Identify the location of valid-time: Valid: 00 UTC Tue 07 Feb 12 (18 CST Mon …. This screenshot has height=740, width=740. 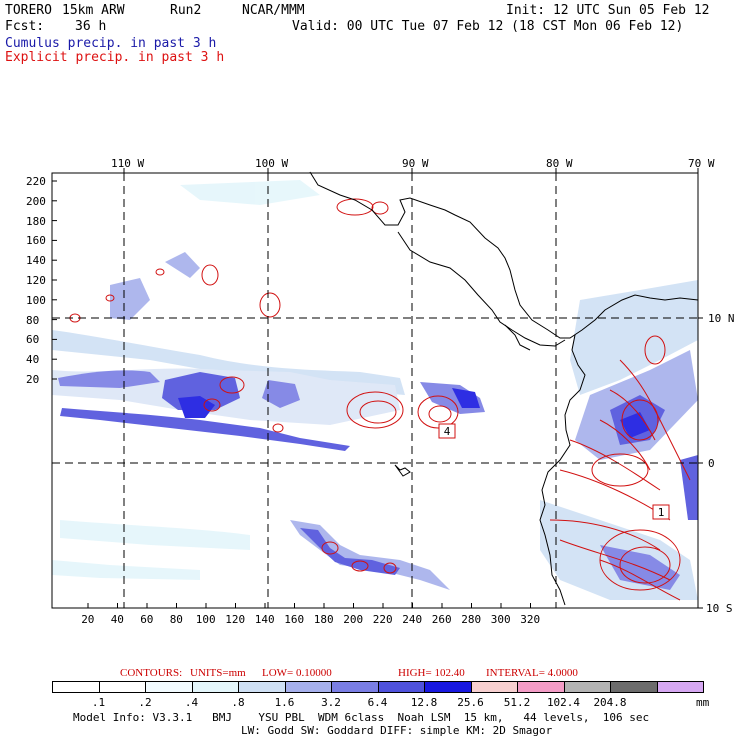
(488, 26).